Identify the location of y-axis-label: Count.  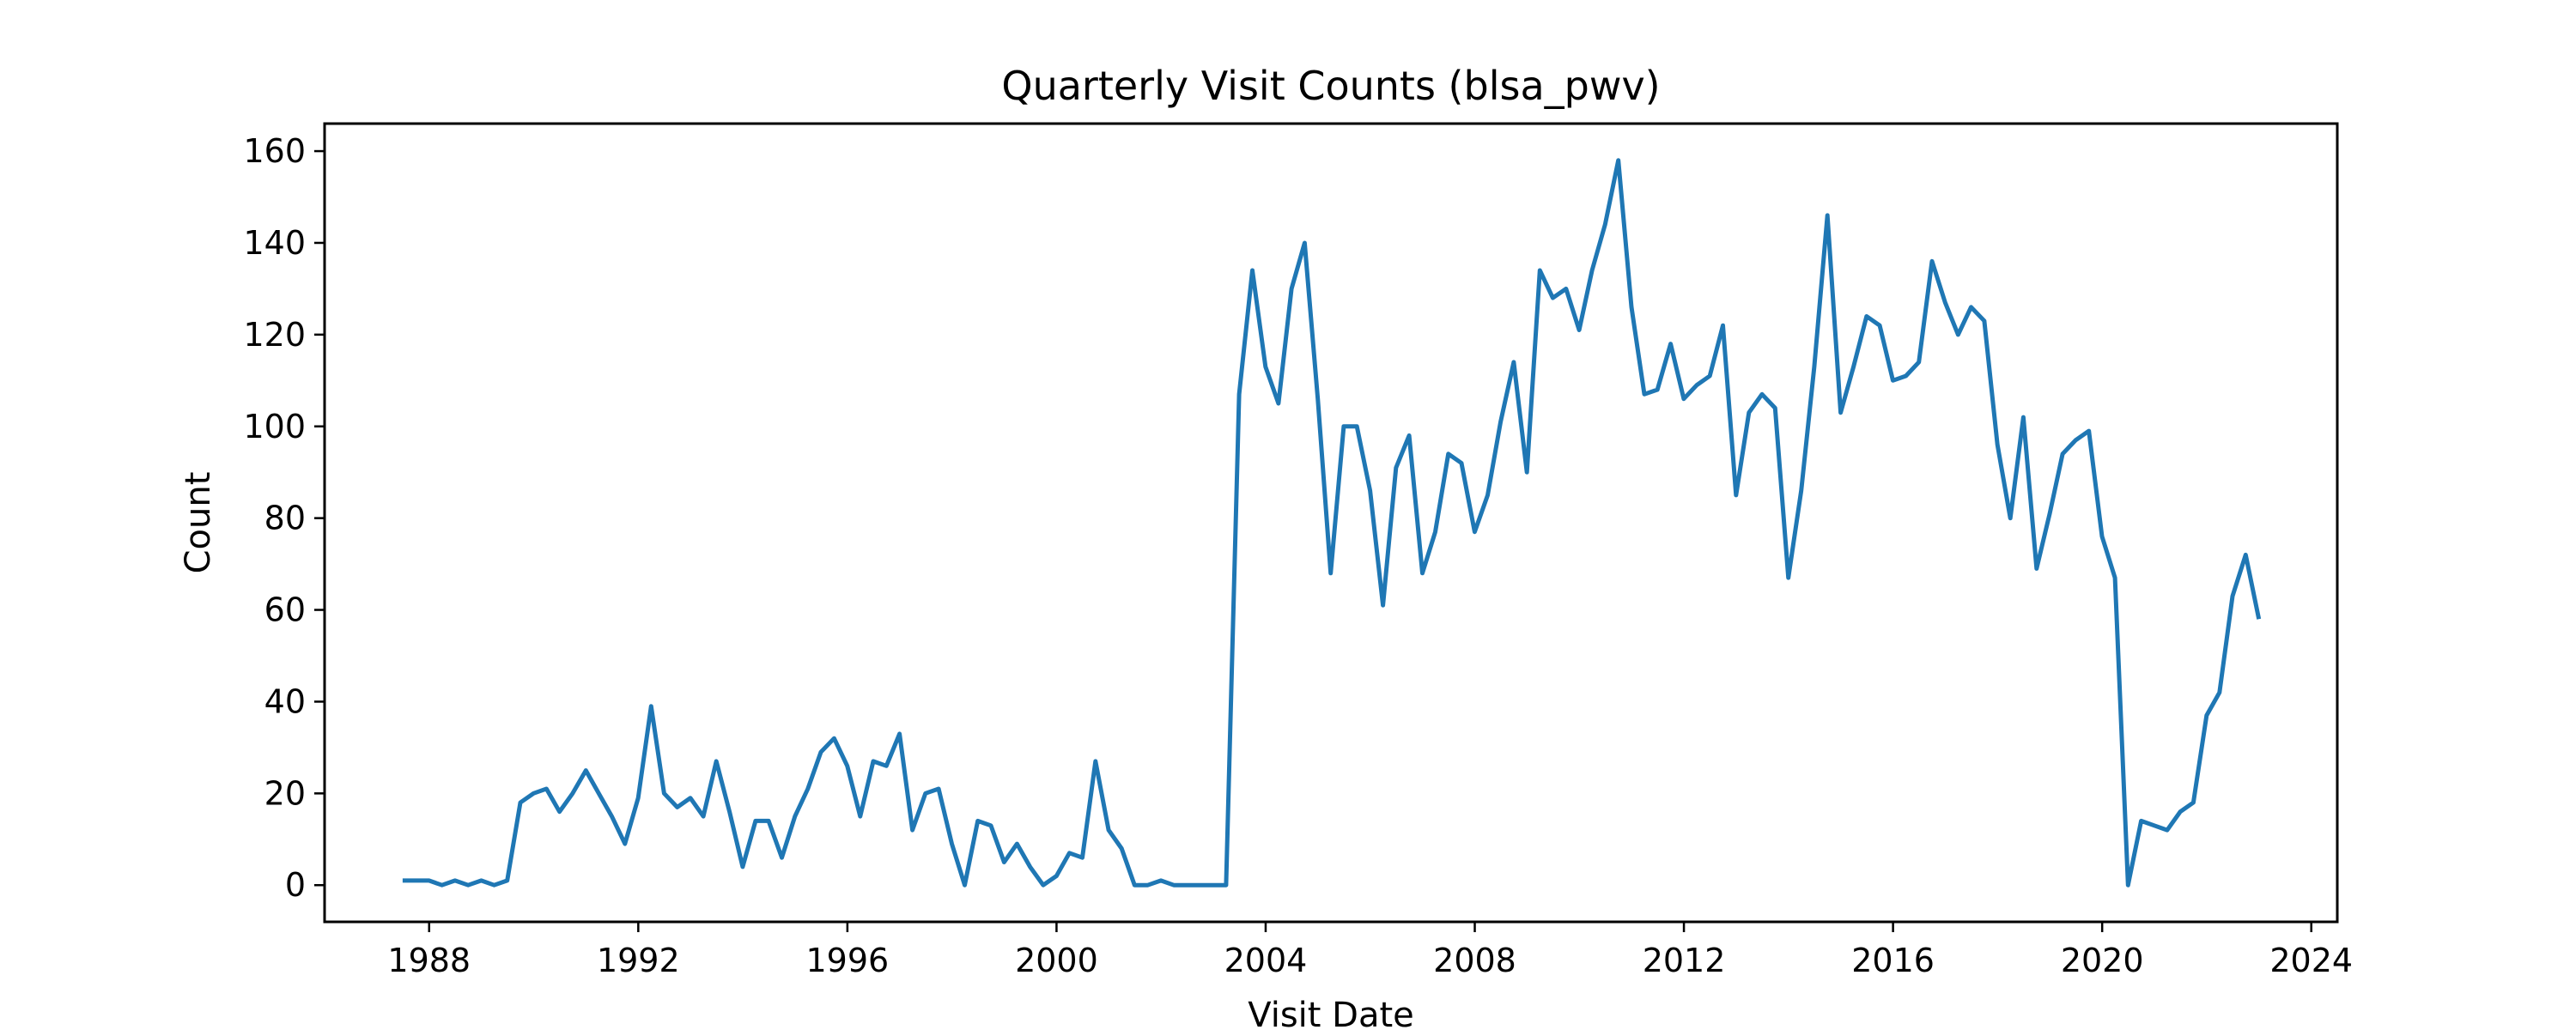
(198, 523).